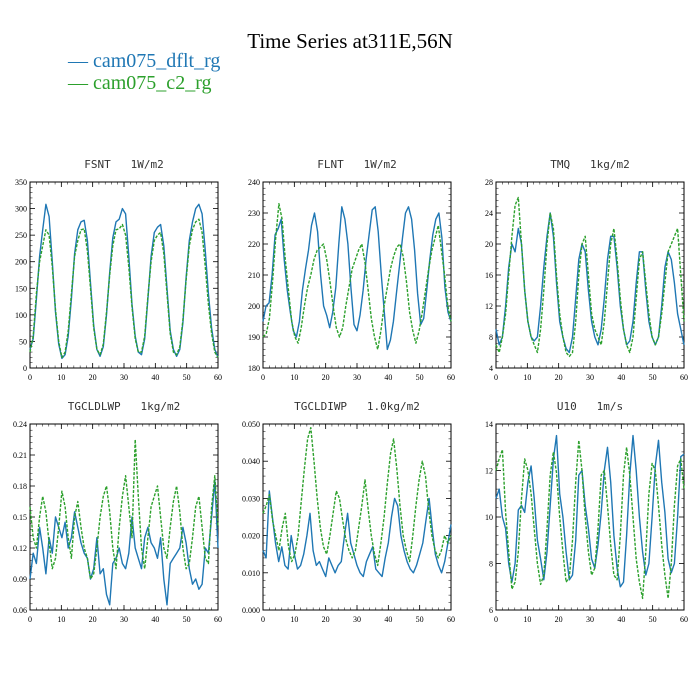 The image size is (700, 700). What do you see at coordinates (491, 610) in the screenshot?
I see `y-tick-label: 6` at bounding box center [491, 610].